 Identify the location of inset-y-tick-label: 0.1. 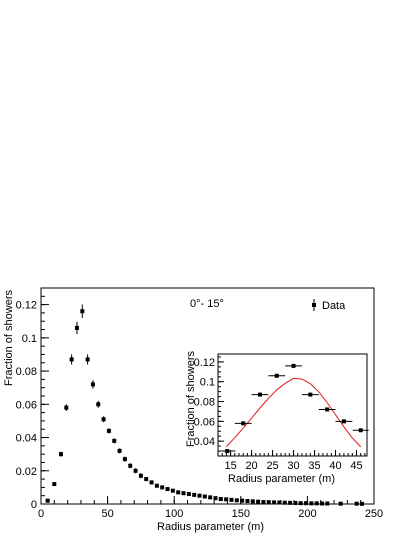
(207, 383).